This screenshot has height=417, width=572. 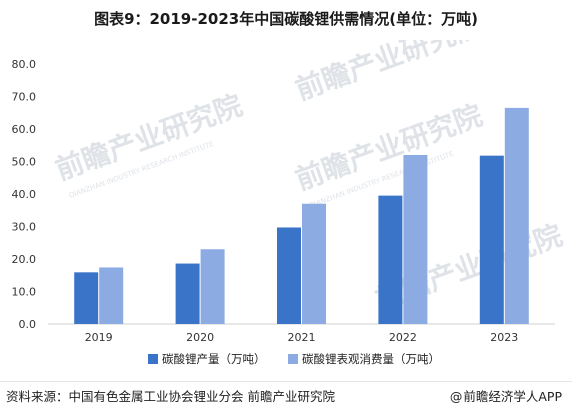 What do you see at coordinates (24, 227) in the screenshot?
I see `y-tick-label: 30.0` at bounding box center [24, 227].